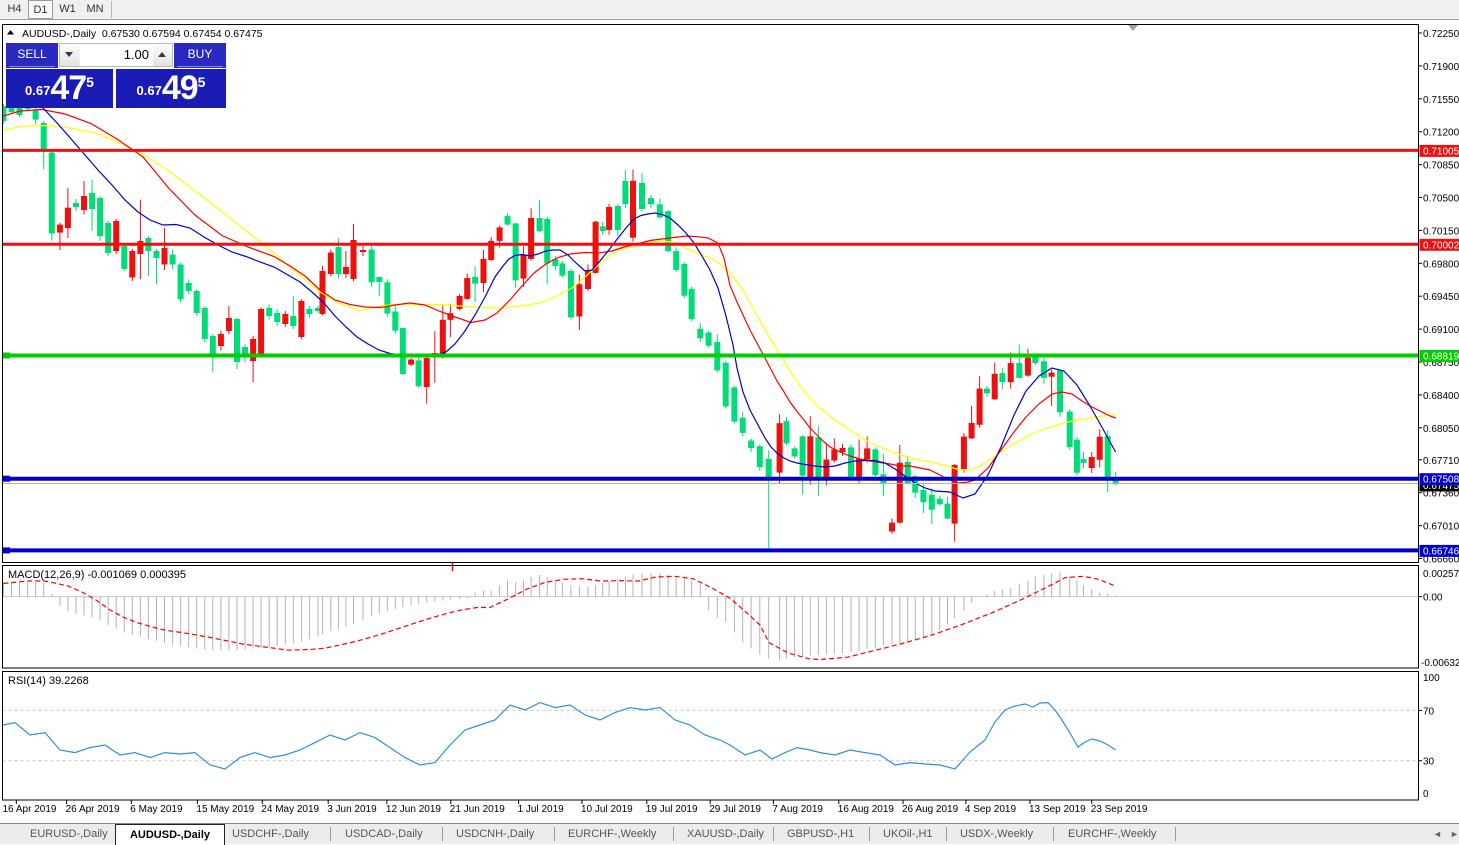 The image size is (1459, 845). What do you see at coordinates (156, 809) in the screenshot?
I see `svg-text: 6 May 2019` at bounding box center [156, 809].